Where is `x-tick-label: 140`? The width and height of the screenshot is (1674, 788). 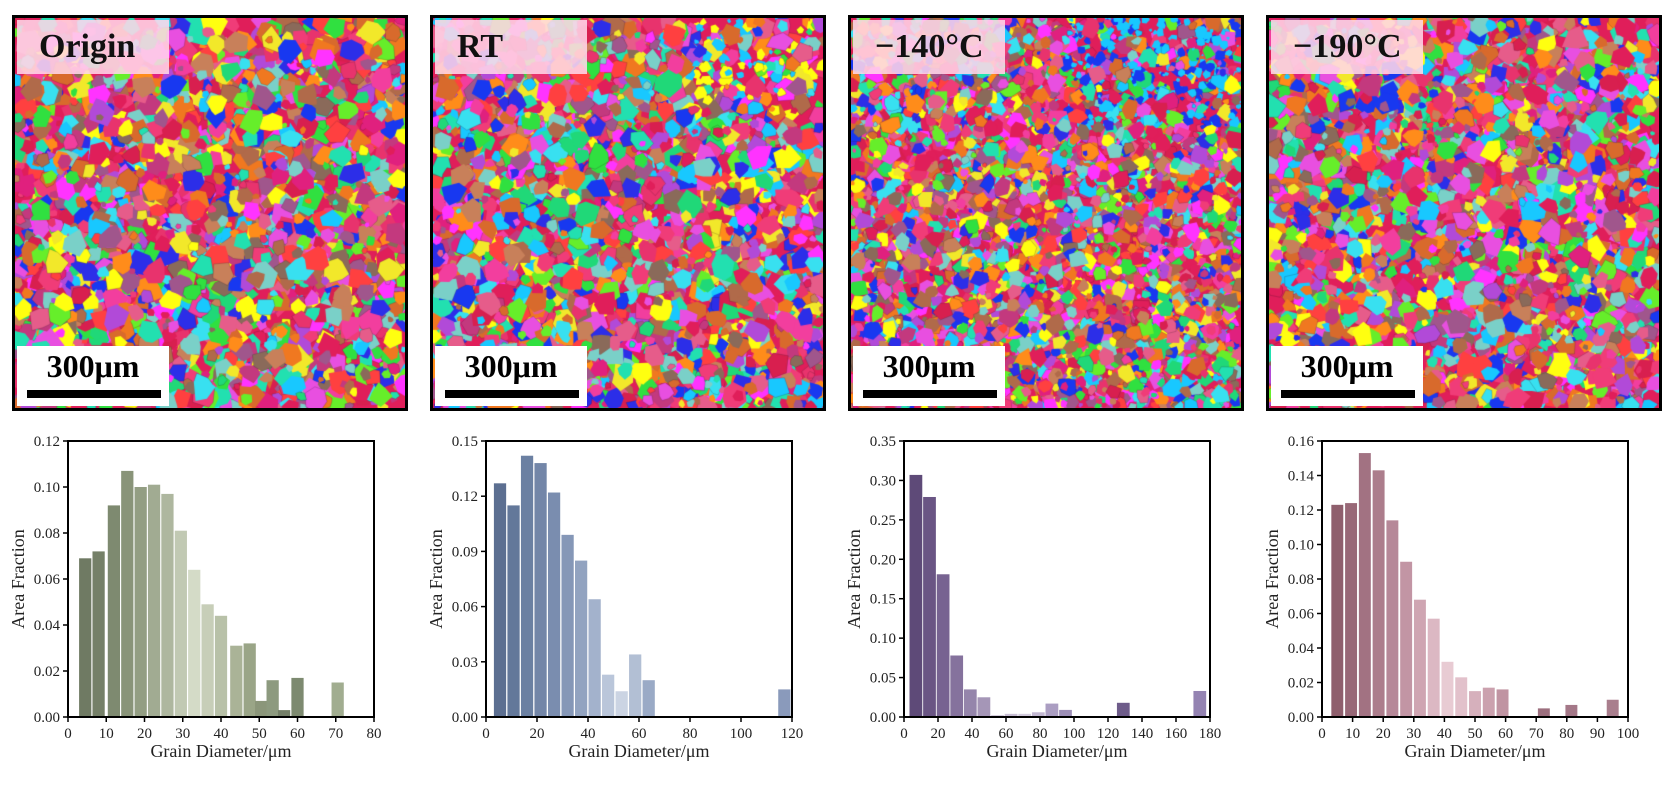
x-tick-label: 140 is located at coordinates (1142, 734).